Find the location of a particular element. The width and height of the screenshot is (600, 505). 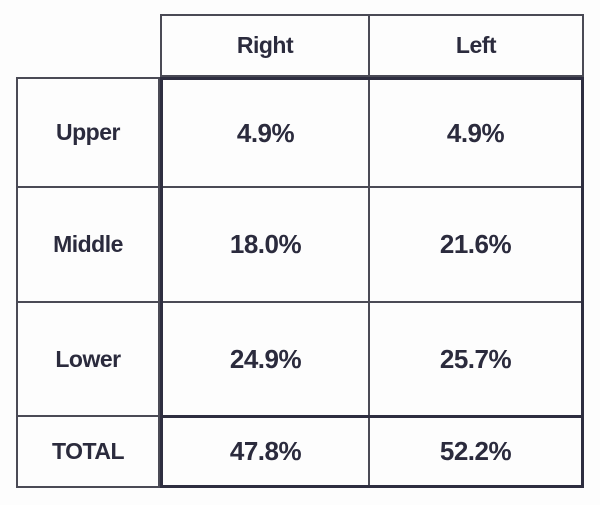

row-label-middle: Middle is located at coordinates (88, 245).